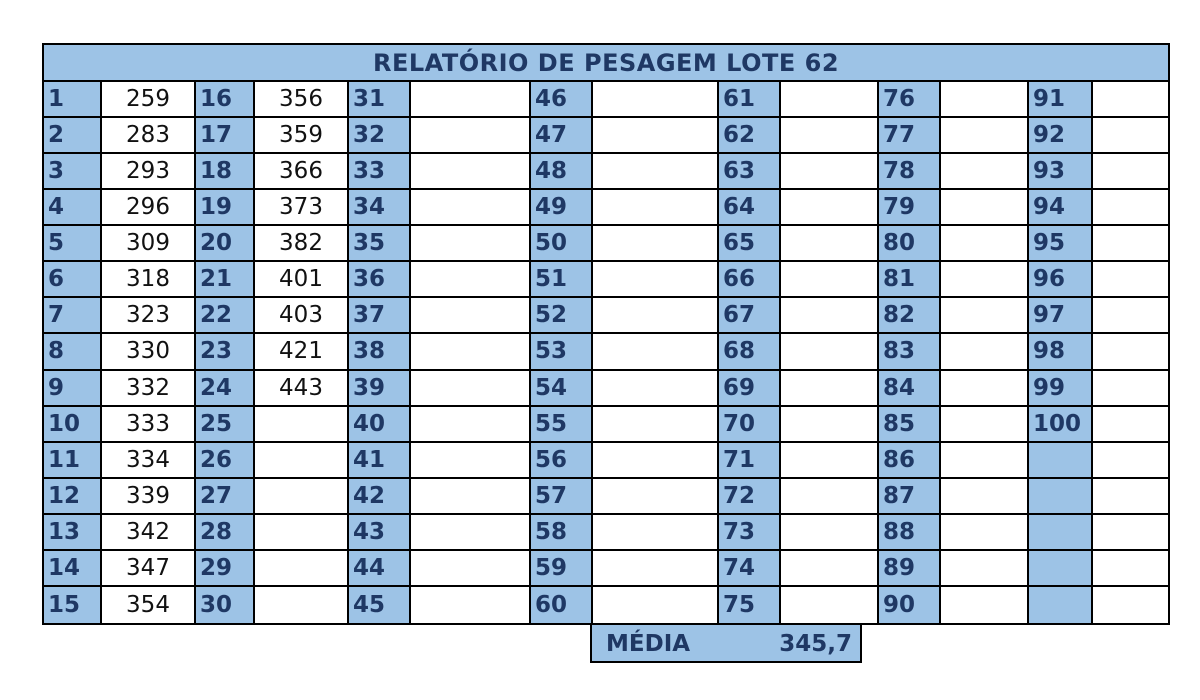 Image resolution: width=1200 pixels, height=700 pixels. What do you see at coordinates (1061, 352) in the screenshot?
I see `animal-number-cell: 98` at bounding box center [1061, 352].